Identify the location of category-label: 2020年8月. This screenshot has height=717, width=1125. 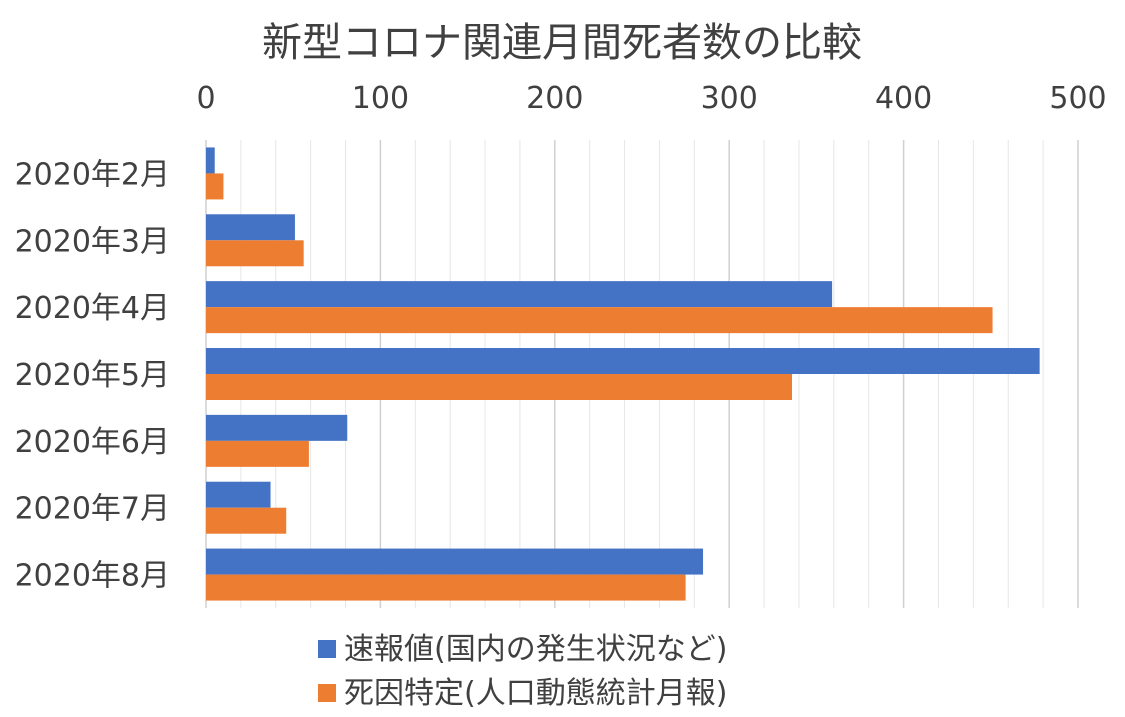
(92, 576).